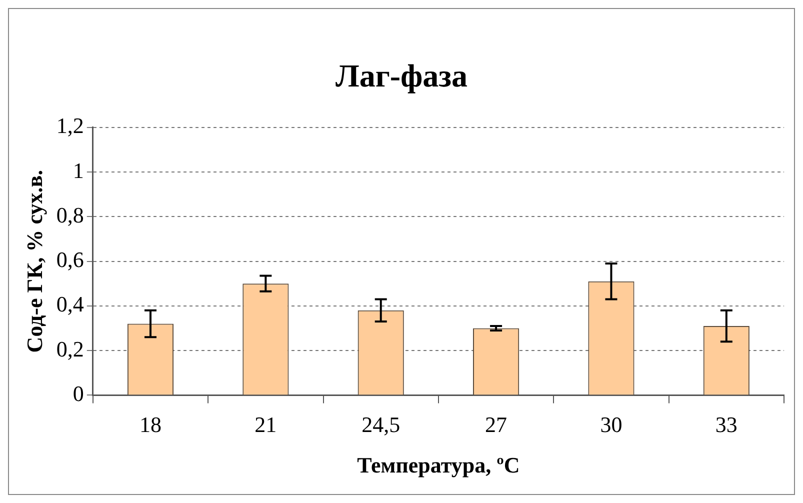 The height and width of the screenshot is (503, 803). Describe the element at coordinates (150, 425) in the screenshot. I see `x-tick-label: 18` at that location.